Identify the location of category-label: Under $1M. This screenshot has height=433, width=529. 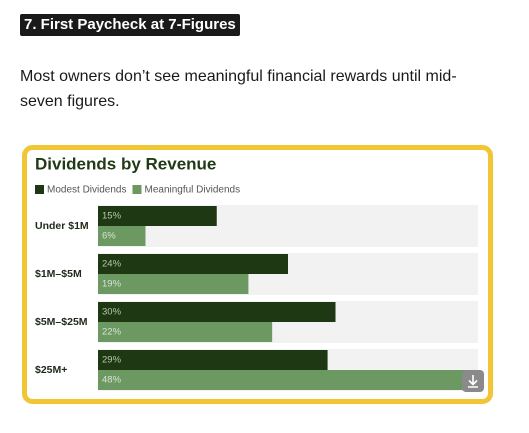
(62, 226).